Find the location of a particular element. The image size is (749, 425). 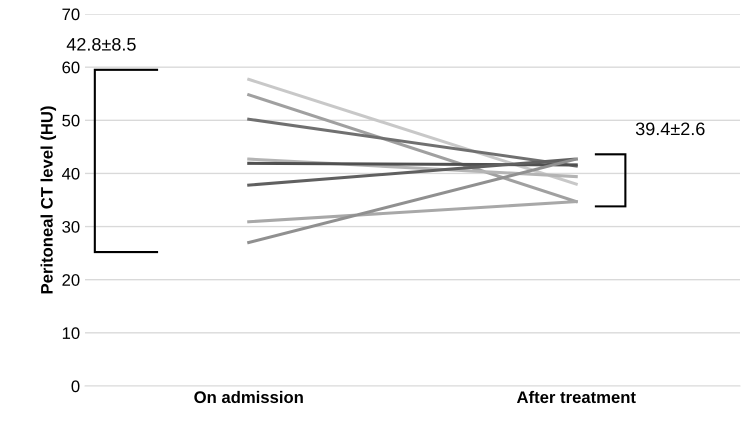

y-axis-title: Peritoneal CT level (HU) is located at coordinates (48, 200).